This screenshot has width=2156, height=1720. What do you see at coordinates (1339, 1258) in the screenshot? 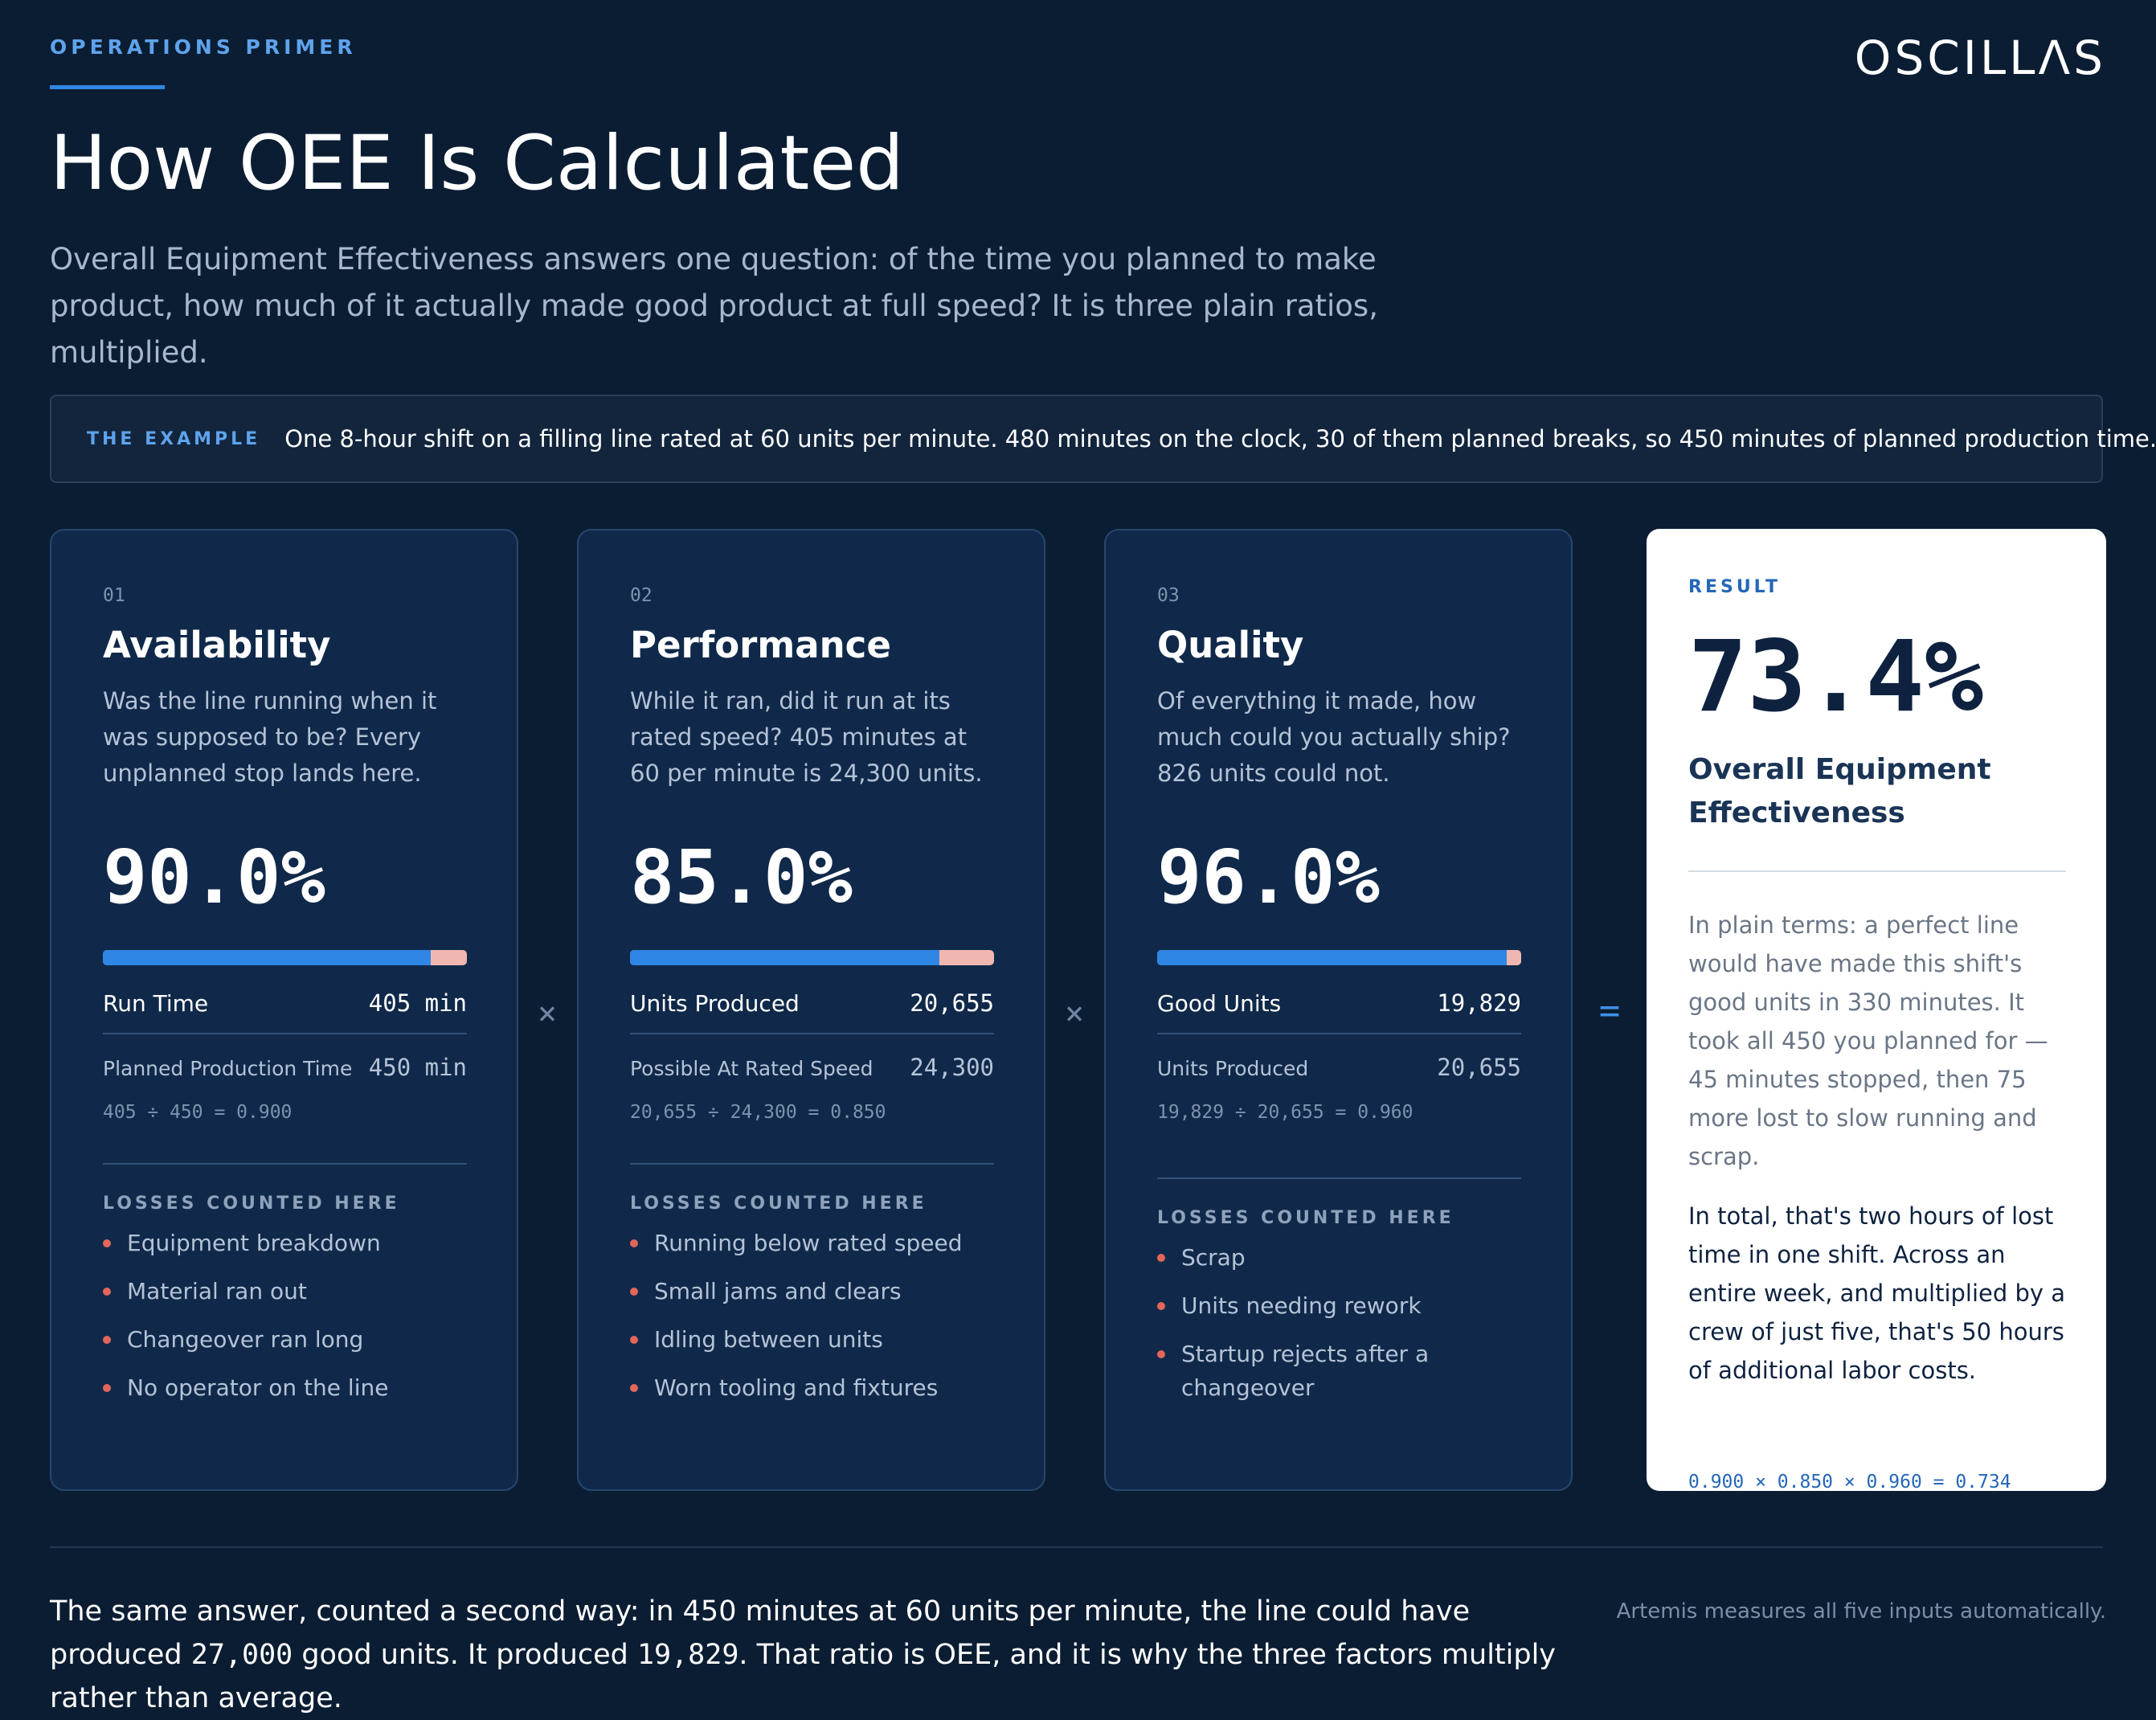
I see `list-item: Scrap` at bounding box center [1339, 1258].